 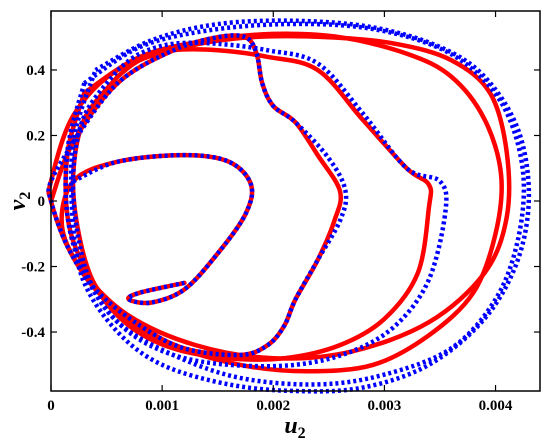 I want to click on x-tick-label: 0.004, so click(x=496, y=406).